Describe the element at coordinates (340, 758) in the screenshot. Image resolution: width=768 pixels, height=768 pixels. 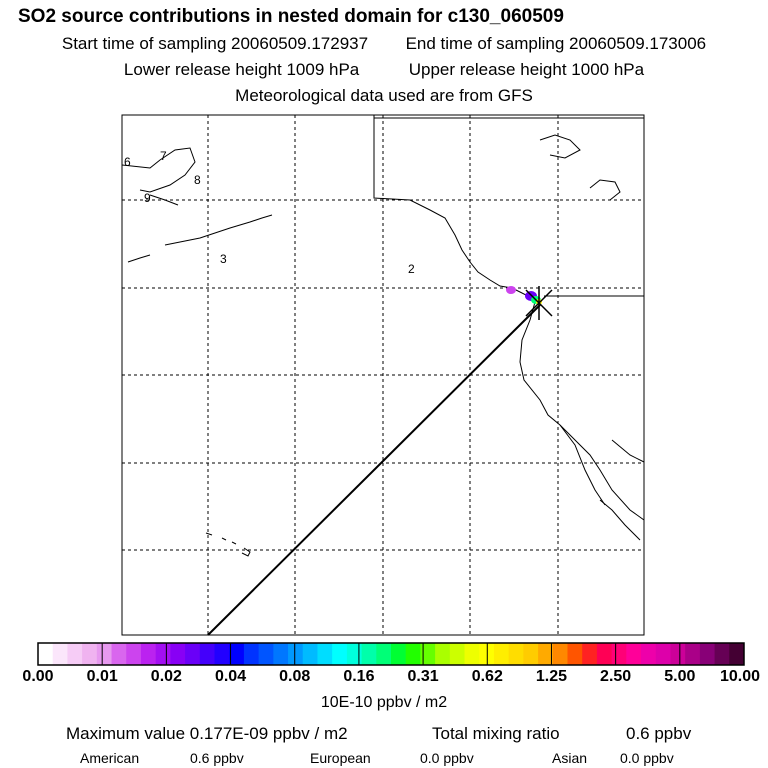
I see `european-label: European` at that location.